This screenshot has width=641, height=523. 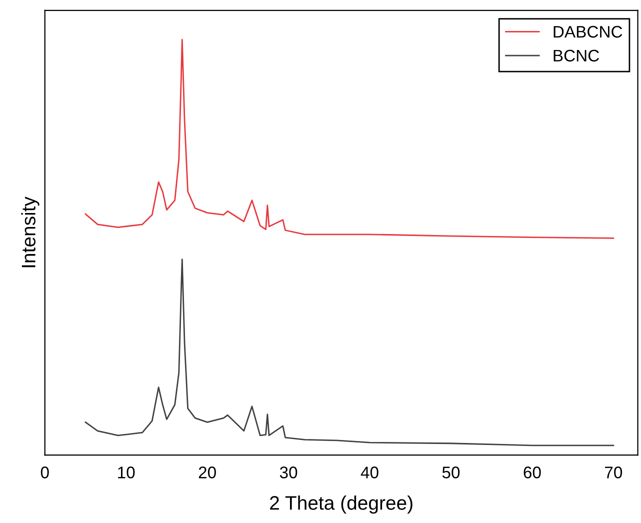 What do you see at coordinates (613, 472) in the screenshot?
I see `x-tick-label: 70` at bounding box center [613, 472].